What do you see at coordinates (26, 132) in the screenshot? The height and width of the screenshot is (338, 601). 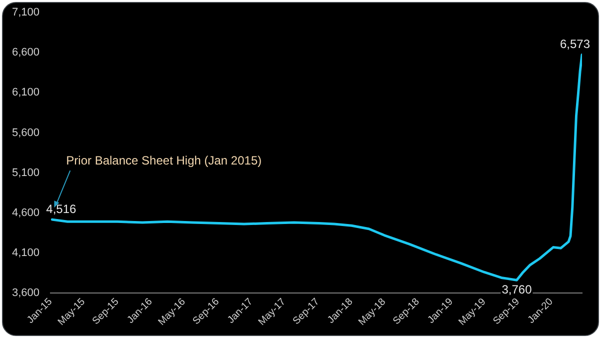 I see `y-tick-label: 5,600` at bounding box center [26, 132].